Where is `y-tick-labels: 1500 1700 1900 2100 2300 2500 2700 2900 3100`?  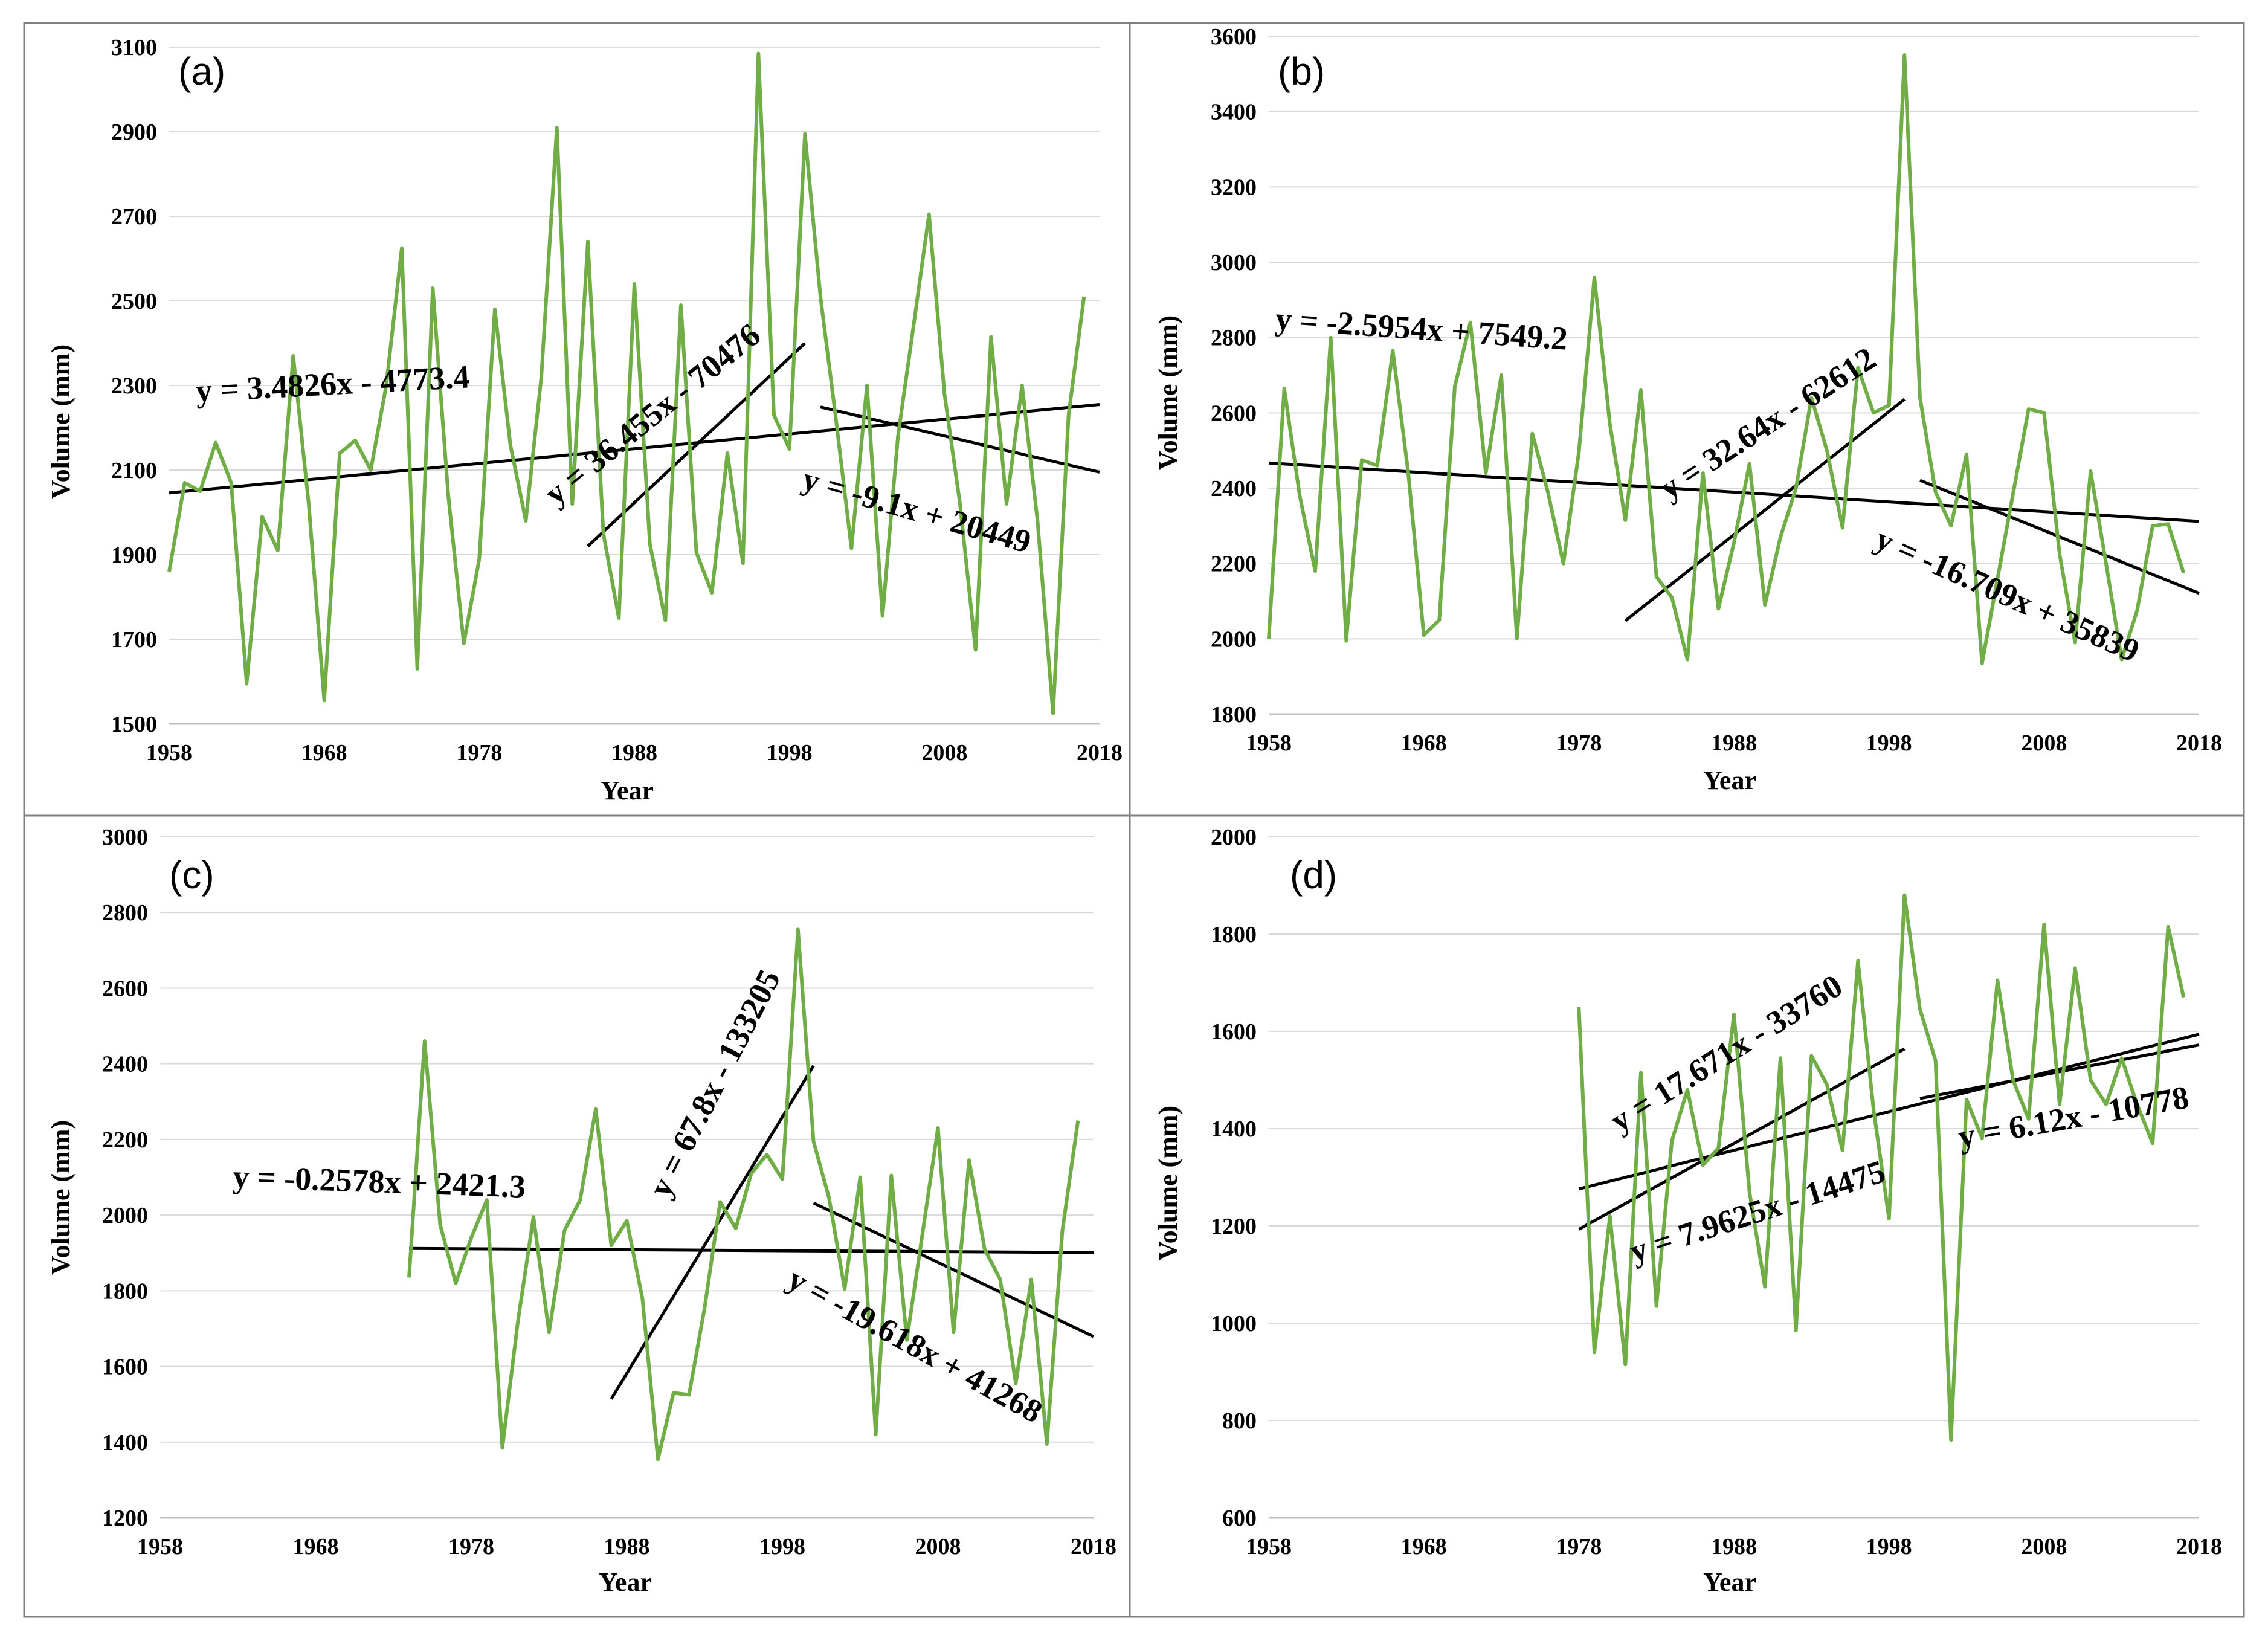 y-tick-labels: 1500 1700 1900 2100 2300 2500 2700 2900 3100 is located at coordinates (134, 386).